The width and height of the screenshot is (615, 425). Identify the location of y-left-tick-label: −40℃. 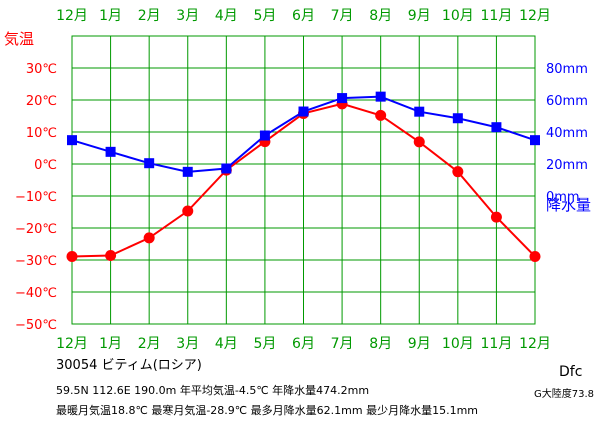
(36, 293).